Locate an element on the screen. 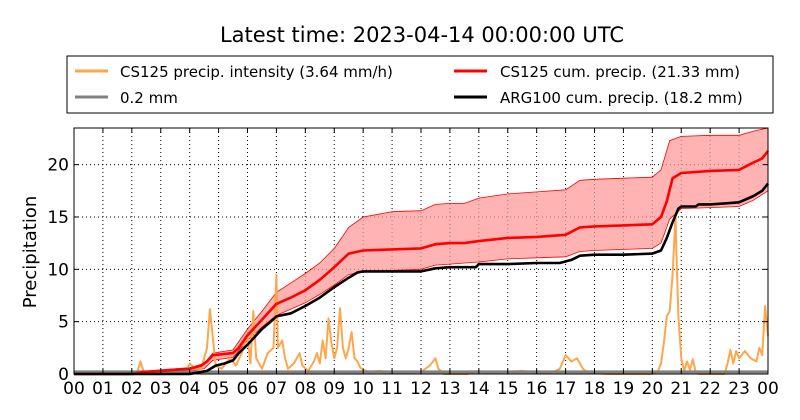 The image size is (800, 420). x-tick-label: 16 is located at coordinates (537, 389).